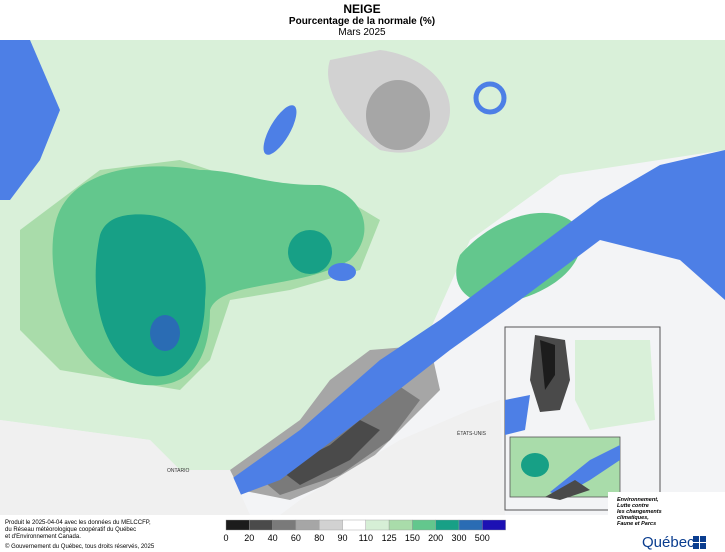 The height and width of the screenshot is (552, 725). Describe the element at coordinates (178, 471) in the screenshot. I see `label-ontario: ONTARIO` at that location.